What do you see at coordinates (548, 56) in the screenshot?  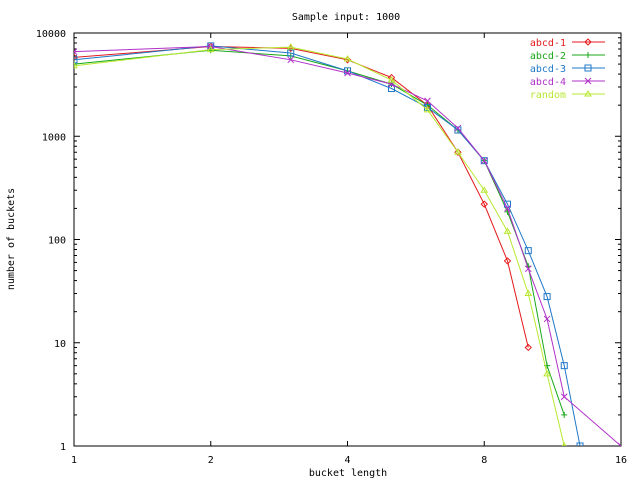 I see `legend-label: abcd-2` at bounding box center [548, 56].